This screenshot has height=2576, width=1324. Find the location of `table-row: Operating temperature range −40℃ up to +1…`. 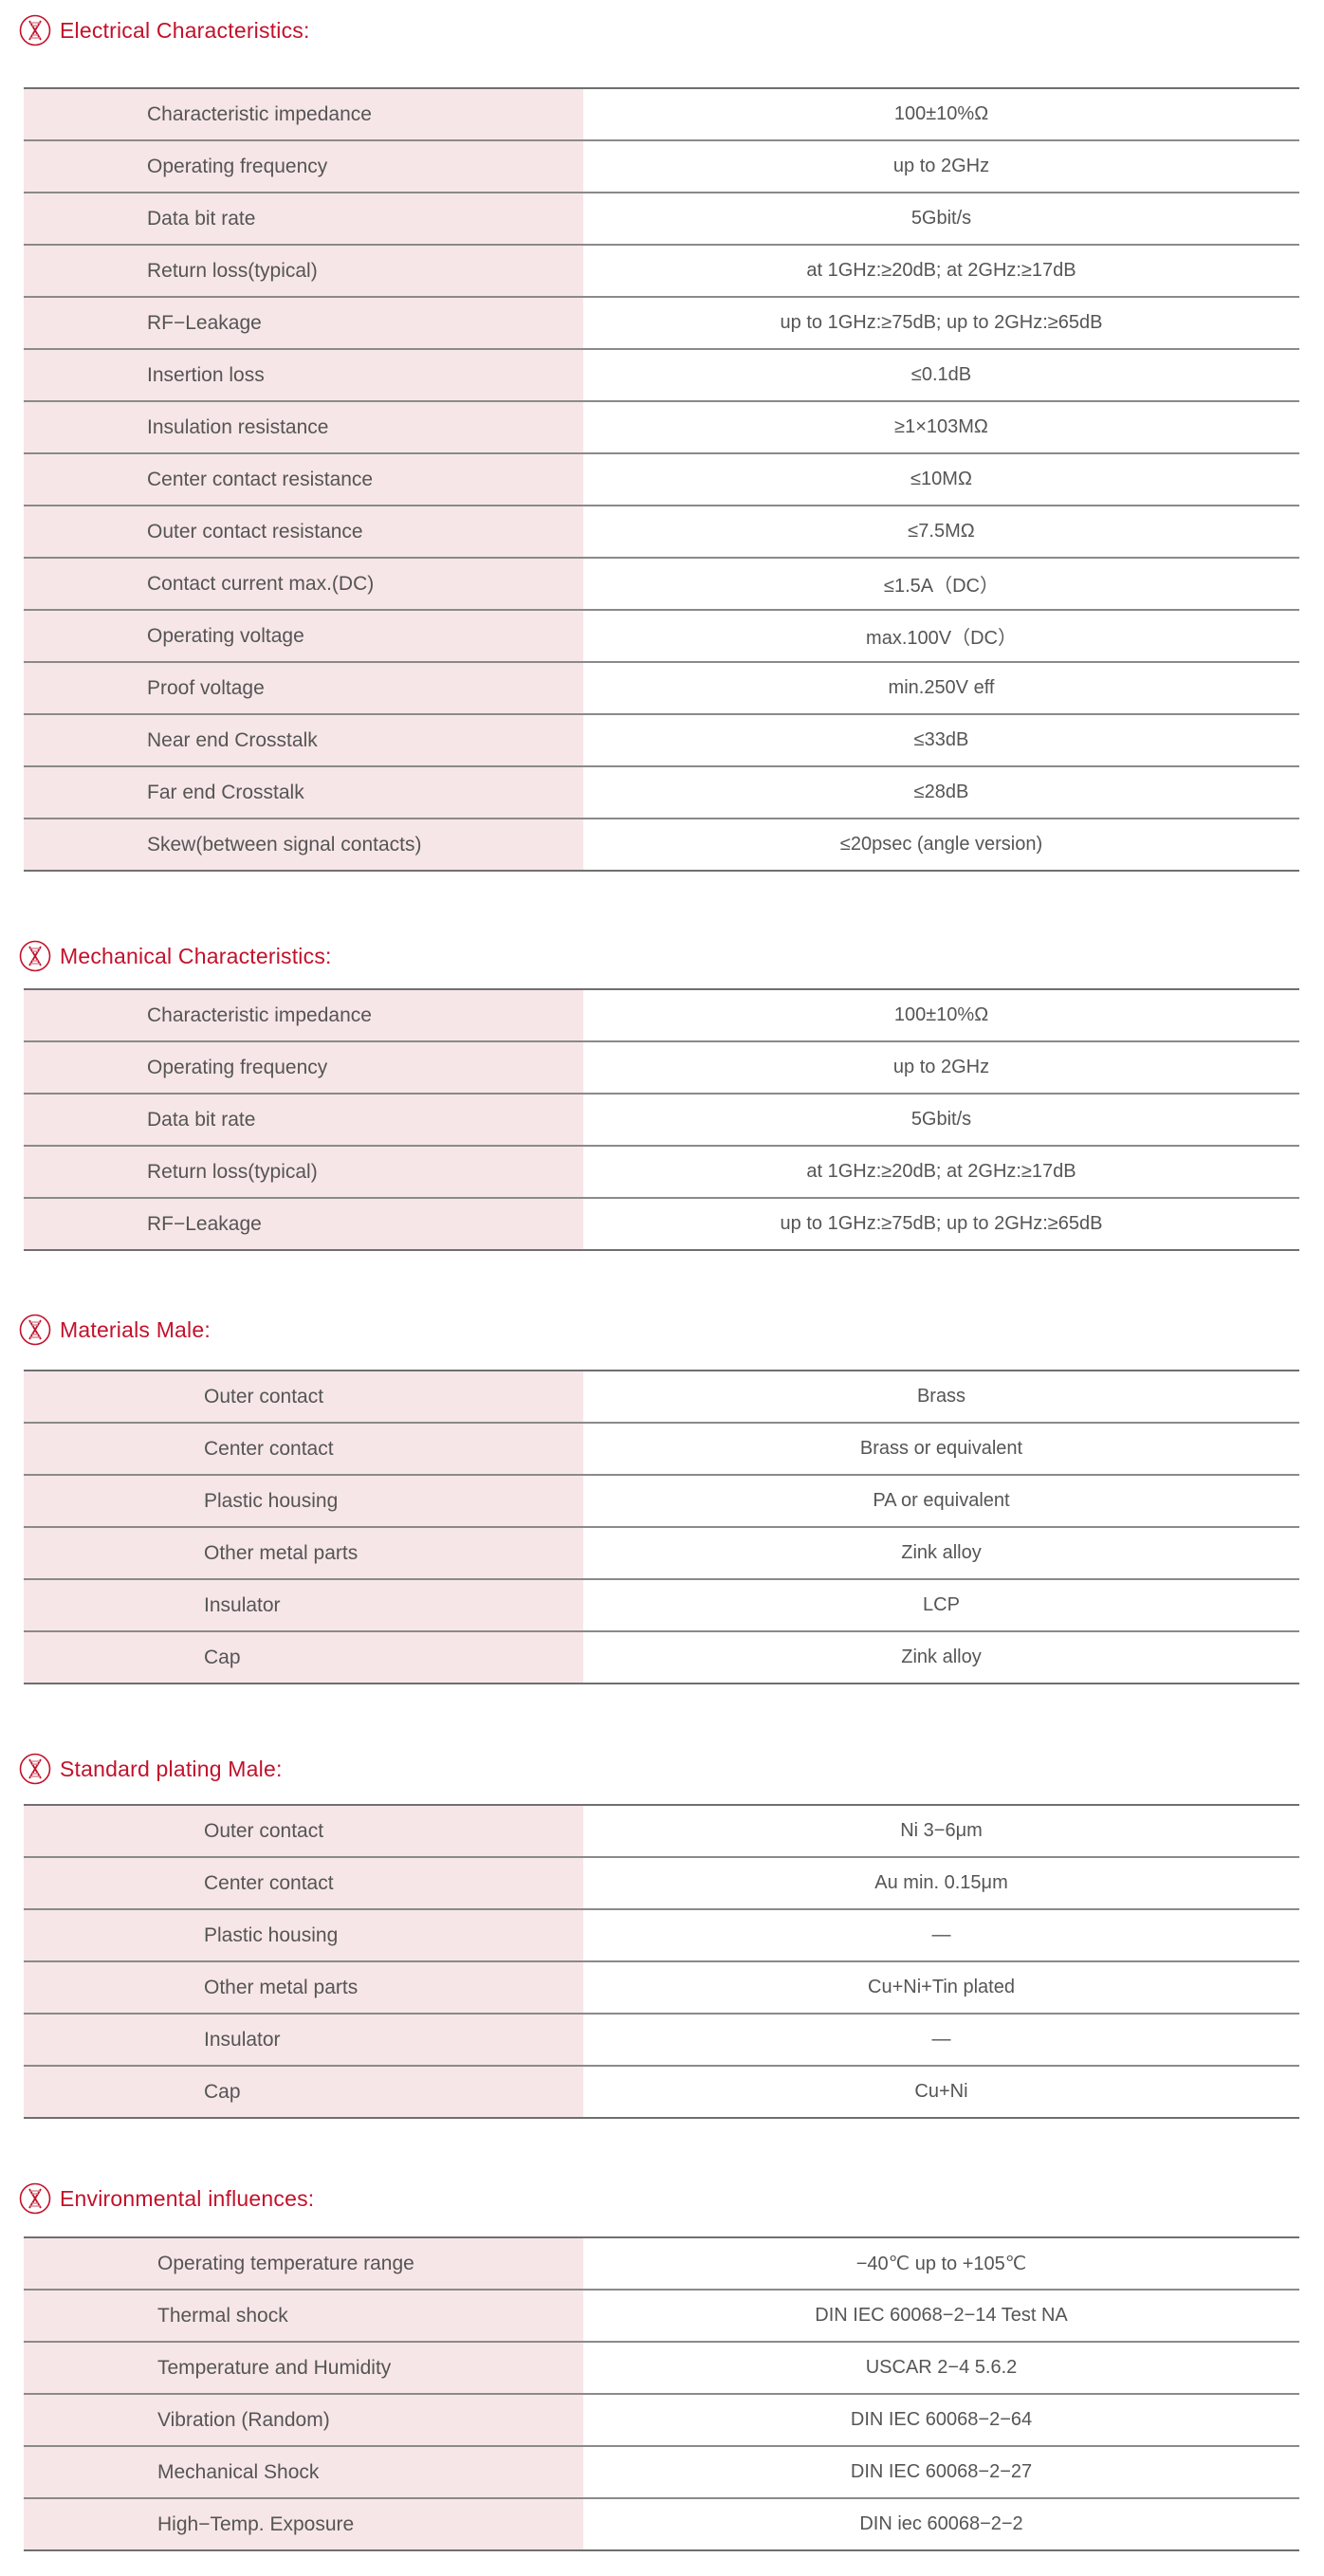

table-row: Operating temperature range −40℃ up to +1… is located at coordinates (661, 2264).